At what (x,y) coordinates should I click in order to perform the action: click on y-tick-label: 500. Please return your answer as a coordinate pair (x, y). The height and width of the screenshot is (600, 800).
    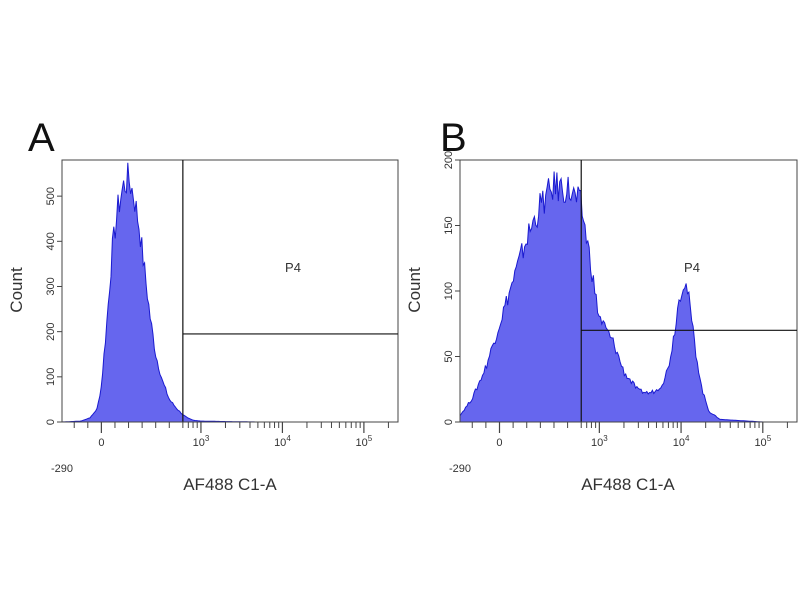
    Looking at the image, I should click on (51, 196).